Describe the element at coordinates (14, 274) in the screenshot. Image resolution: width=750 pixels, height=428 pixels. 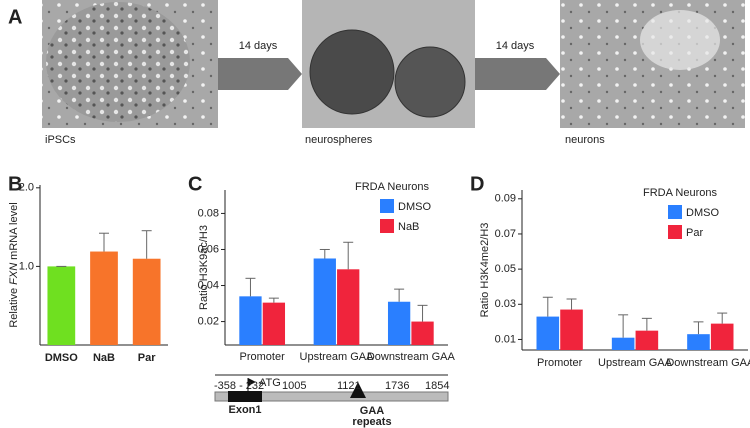
I see `y-axis-label-part: FXN` at that location.